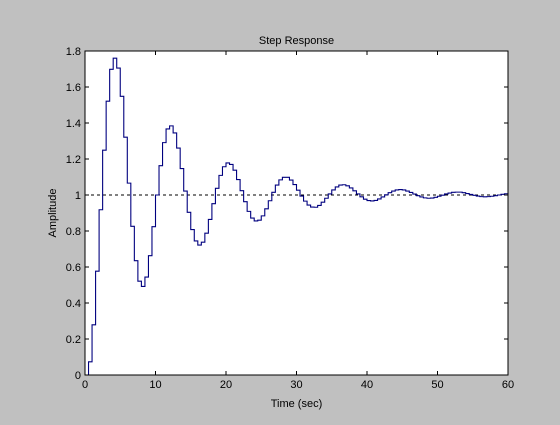 This screenshot has width=560, height=425. I want to click on x-axis-label: Time (sec), so click(297, 404).